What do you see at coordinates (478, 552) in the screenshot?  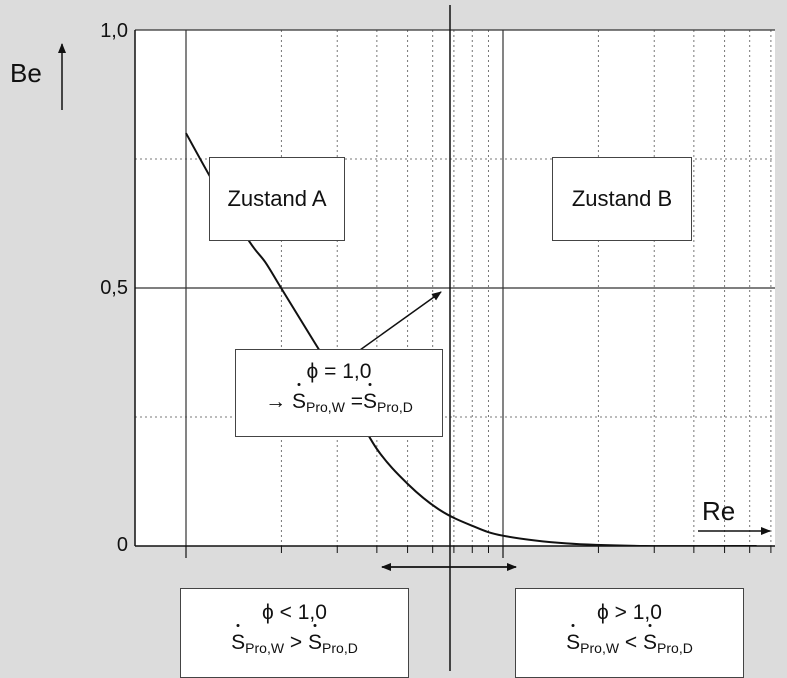 I see `x-ticks` at bounding box center [478, 552].